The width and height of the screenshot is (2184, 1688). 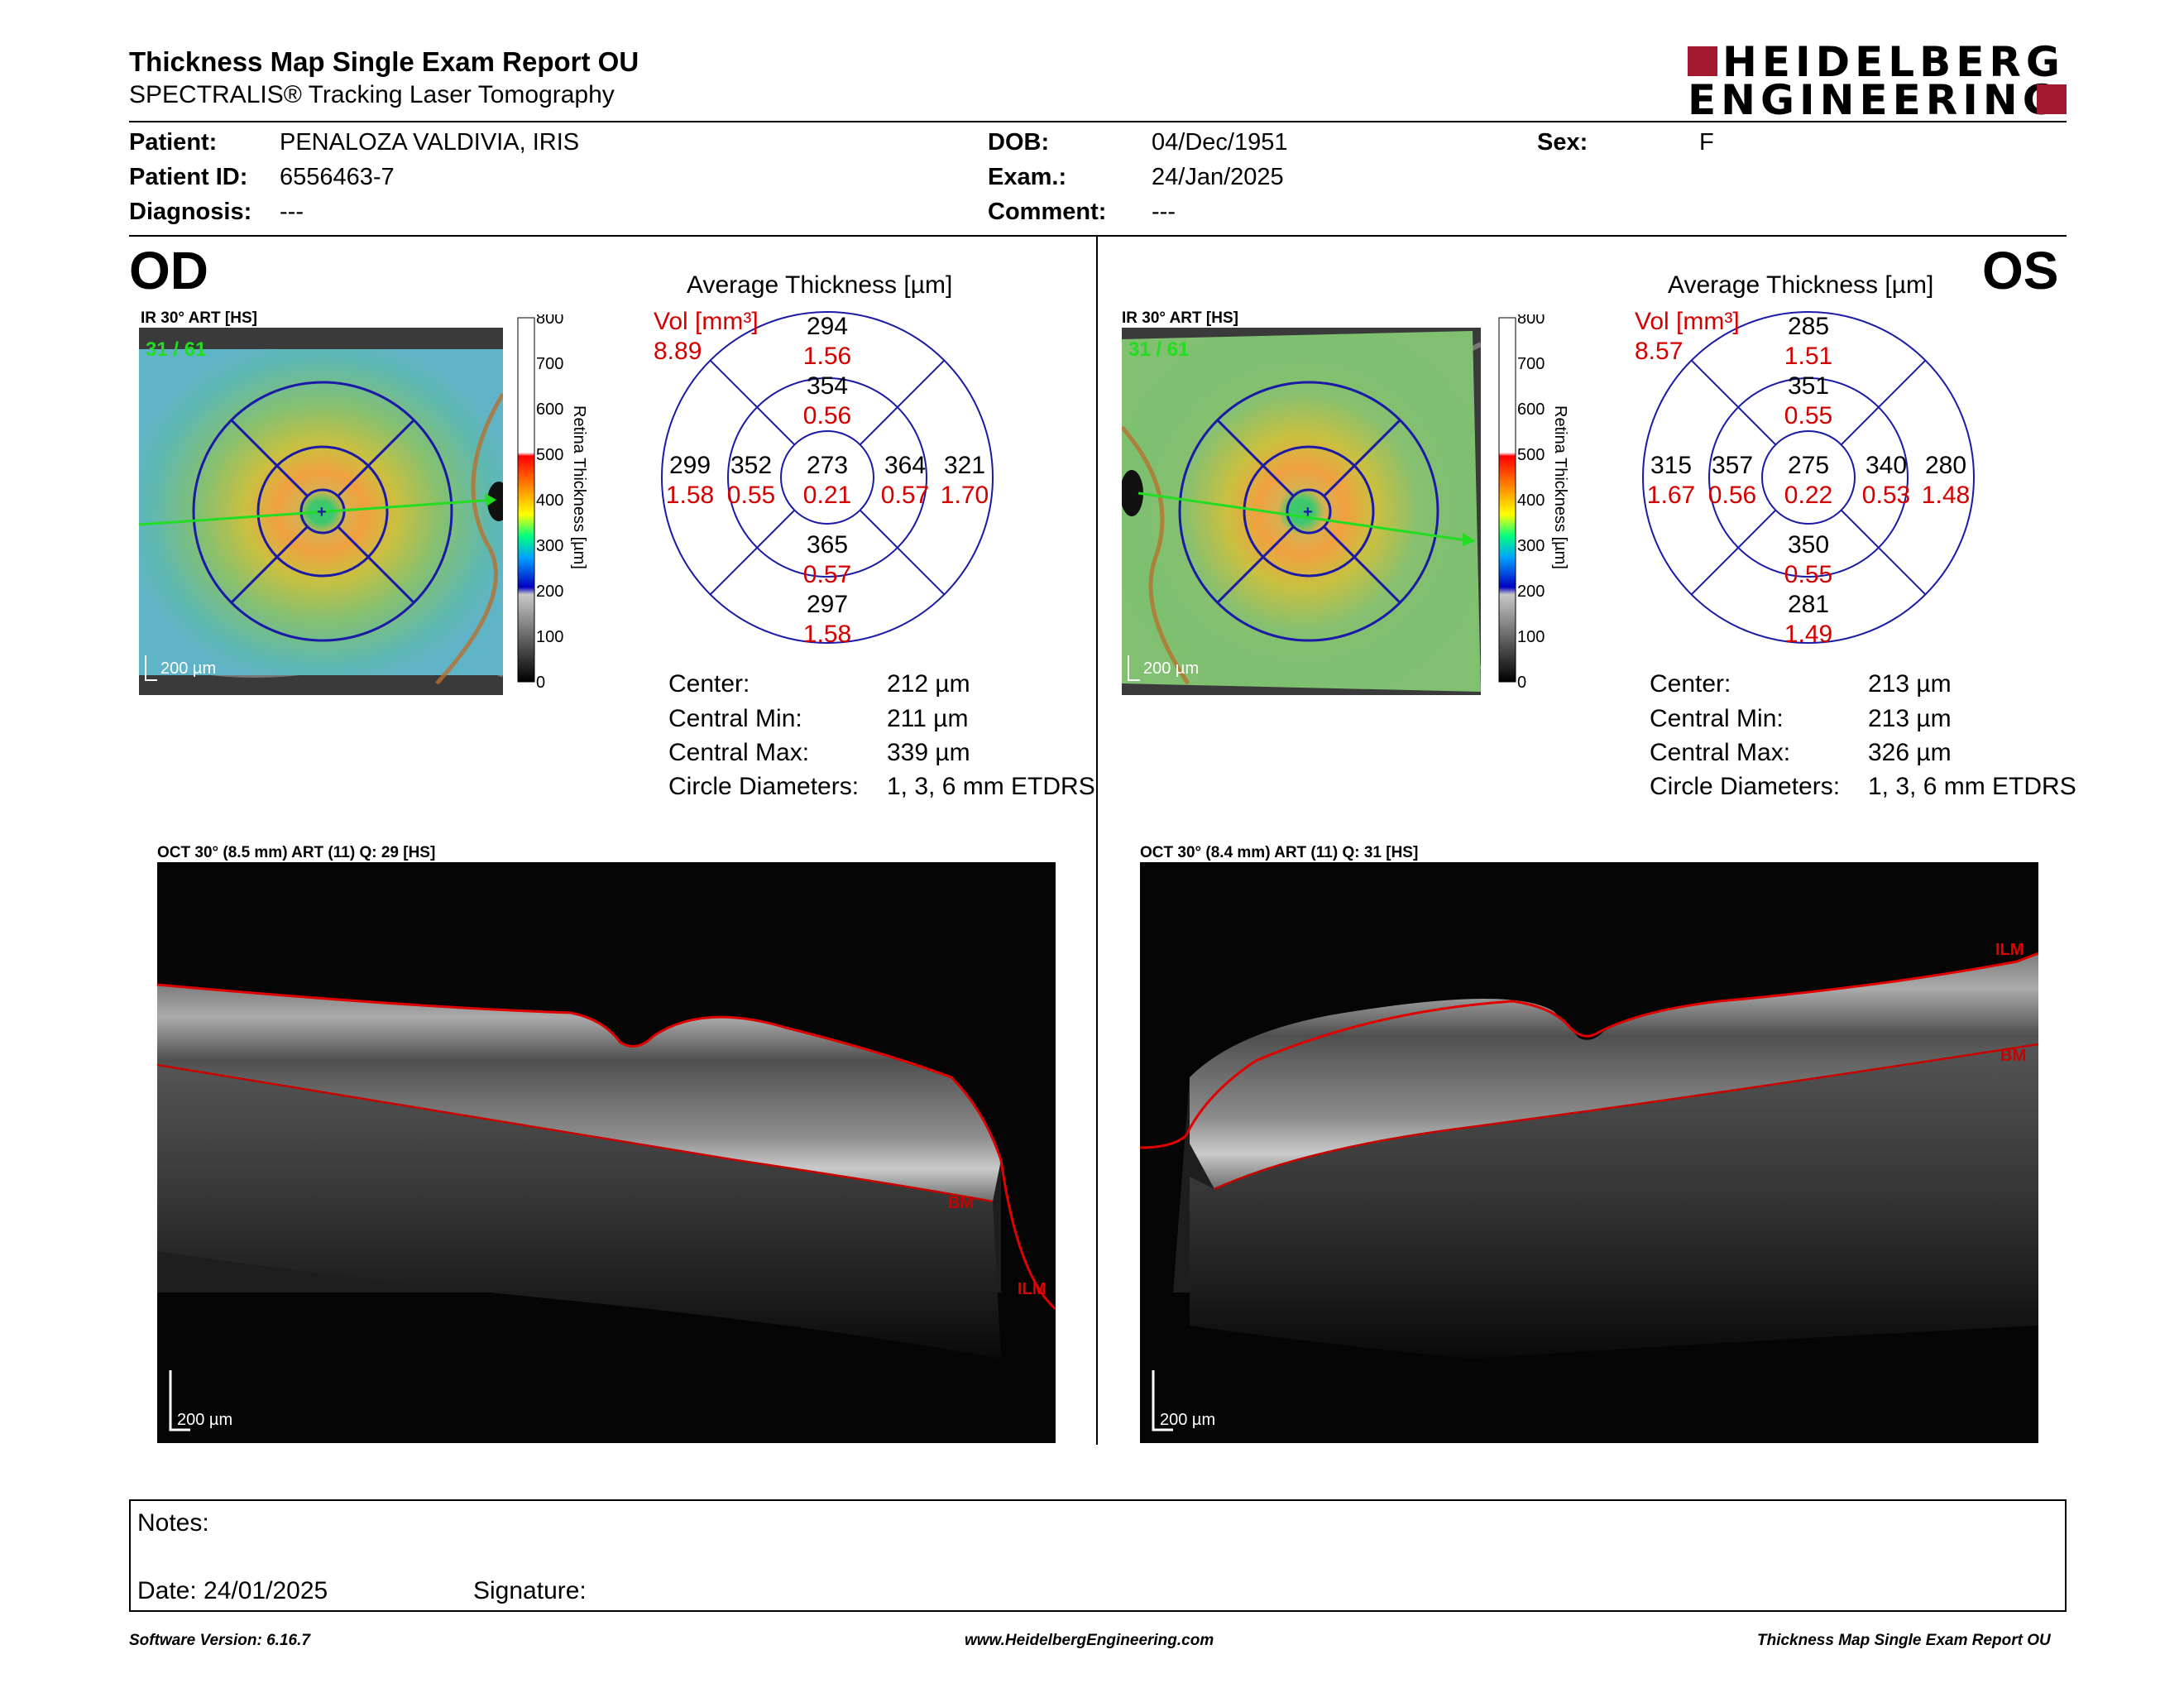 I want to click on od-ilm-line, so click(x=606, y=1147).